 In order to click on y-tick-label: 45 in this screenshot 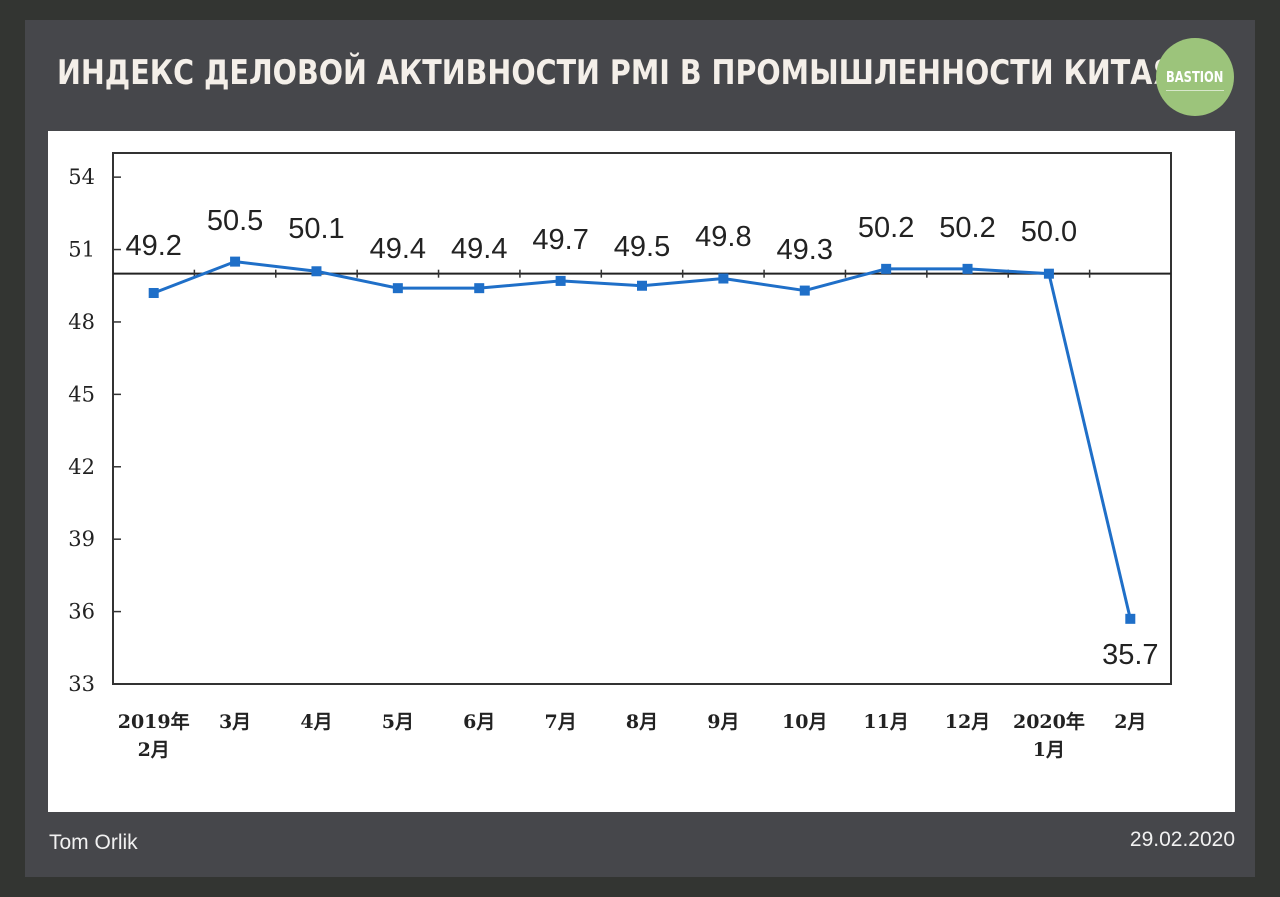, I will do `click(81, 394)`.